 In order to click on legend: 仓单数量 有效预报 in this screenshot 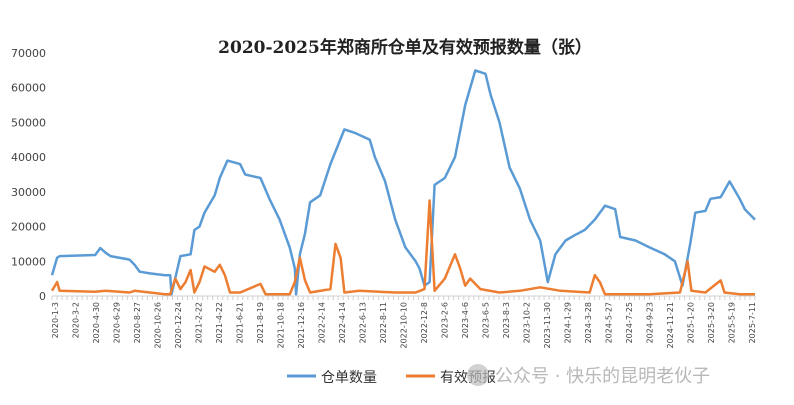, I will do `click(391, 378)`.